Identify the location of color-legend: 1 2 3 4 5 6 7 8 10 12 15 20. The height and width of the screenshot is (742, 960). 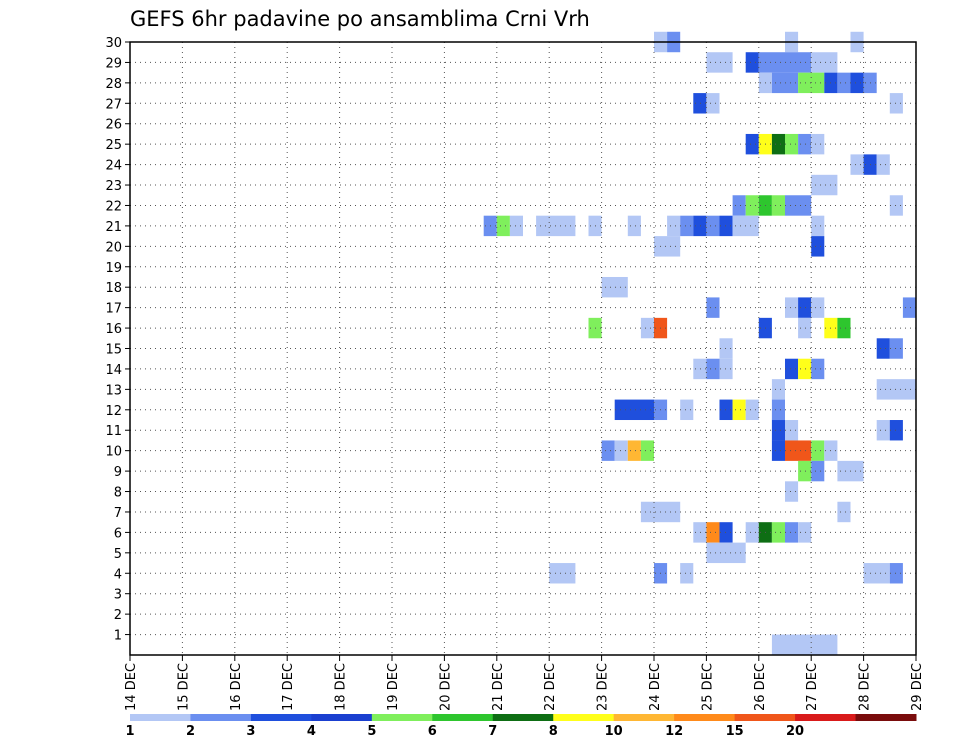
(521, 726).